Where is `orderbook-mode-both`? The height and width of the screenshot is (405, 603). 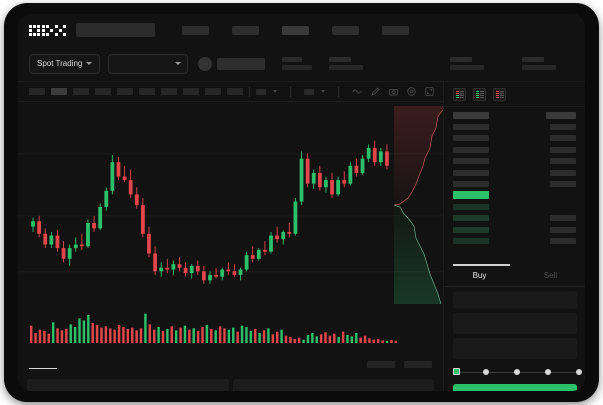 orderbook-mode-both is located at coordinates (459, 94).